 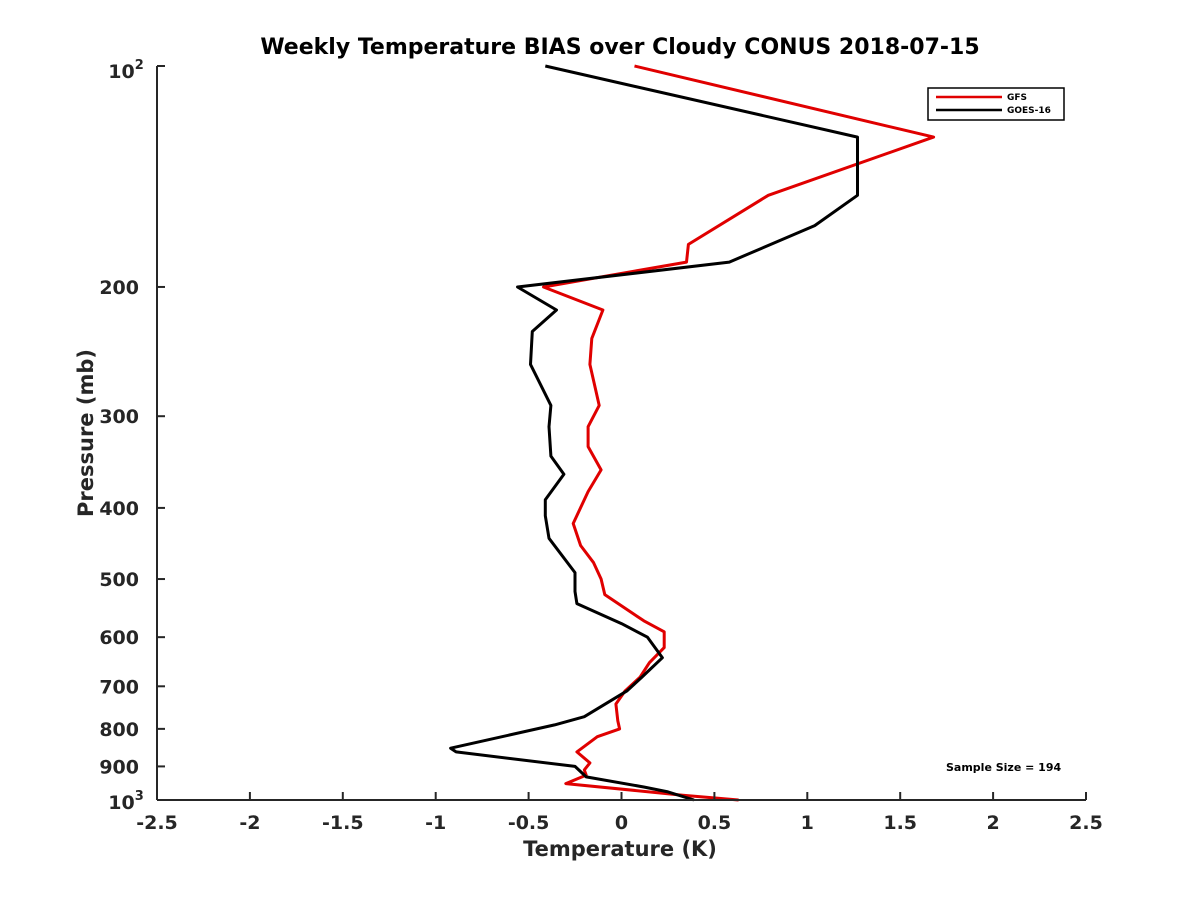 I want to click on y-tick-label: 200, so click(x=119, y=288).